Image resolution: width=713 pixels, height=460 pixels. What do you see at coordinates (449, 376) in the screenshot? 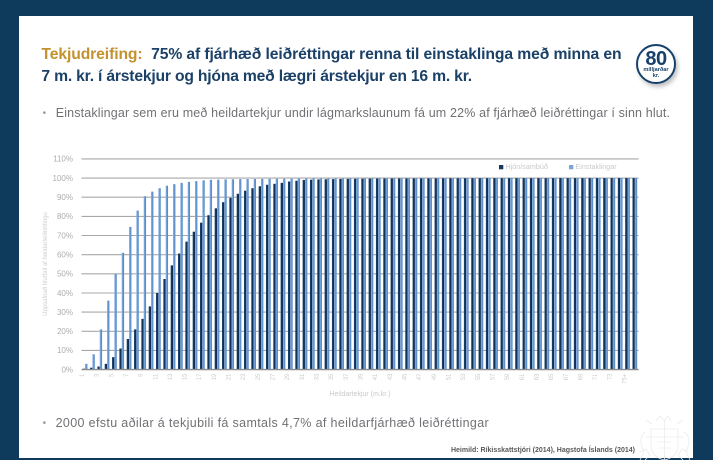
I see `svg-text: 51` at bounding box center [449, 376].